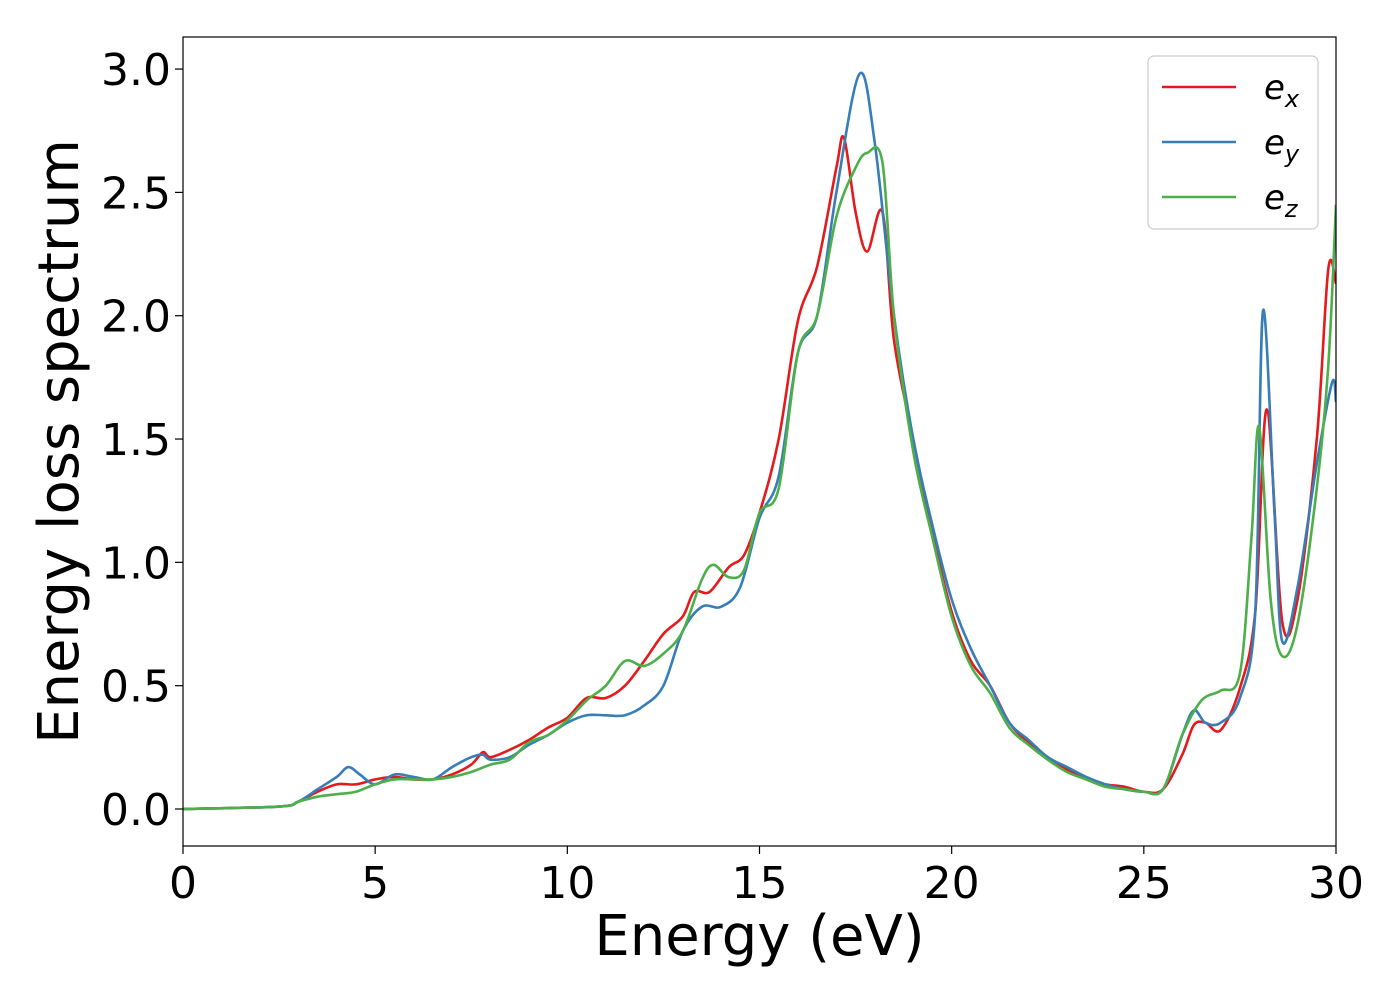 Image resolution: width=1400 pixels, height=1000 pixels. I want to click on x-tick-label: 15, so click(760, 883).